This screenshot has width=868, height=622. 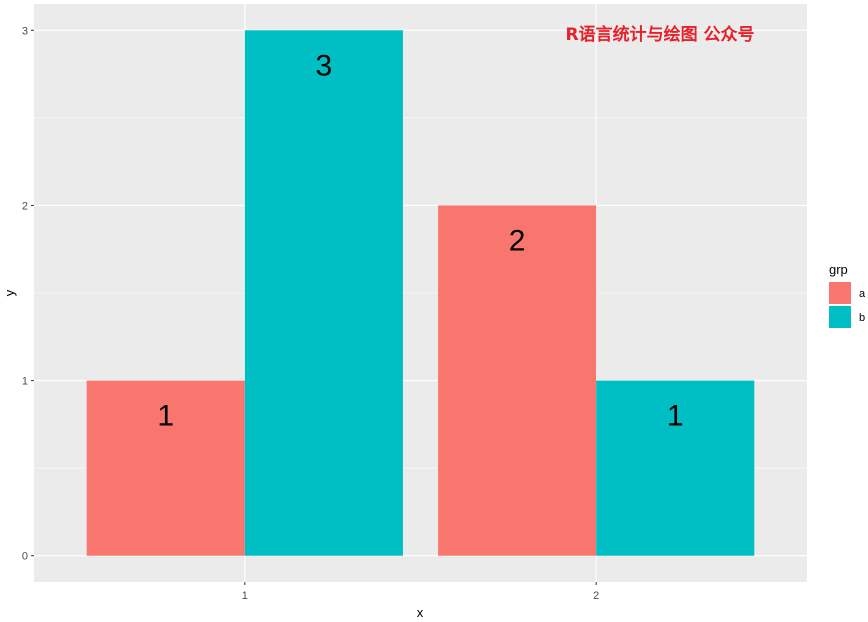 I want to click on y-tick-label: 1, so click(x=25, y=382).